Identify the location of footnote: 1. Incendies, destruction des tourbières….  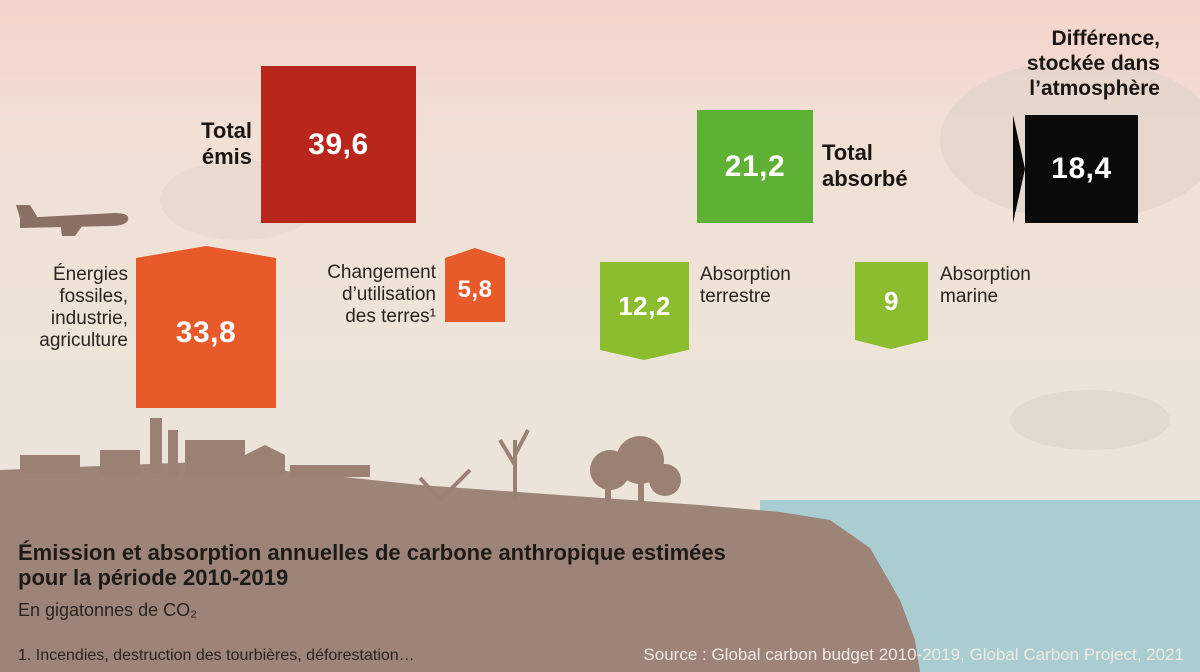
(216, 655).